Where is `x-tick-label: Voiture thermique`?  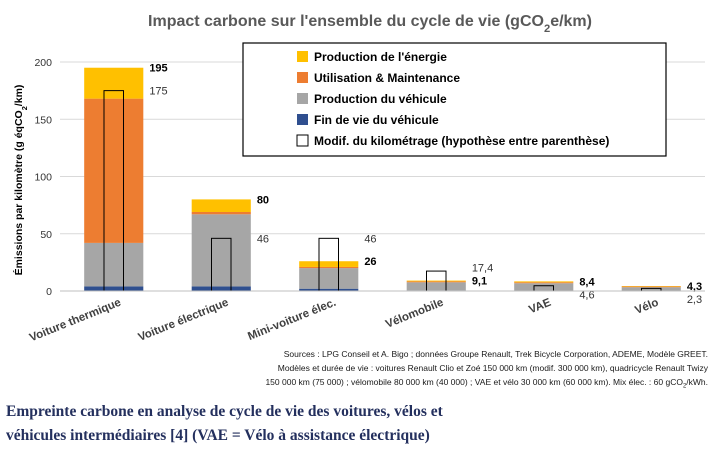
x-tick-label: Voiture thermique is located at coordinates (75, 321).